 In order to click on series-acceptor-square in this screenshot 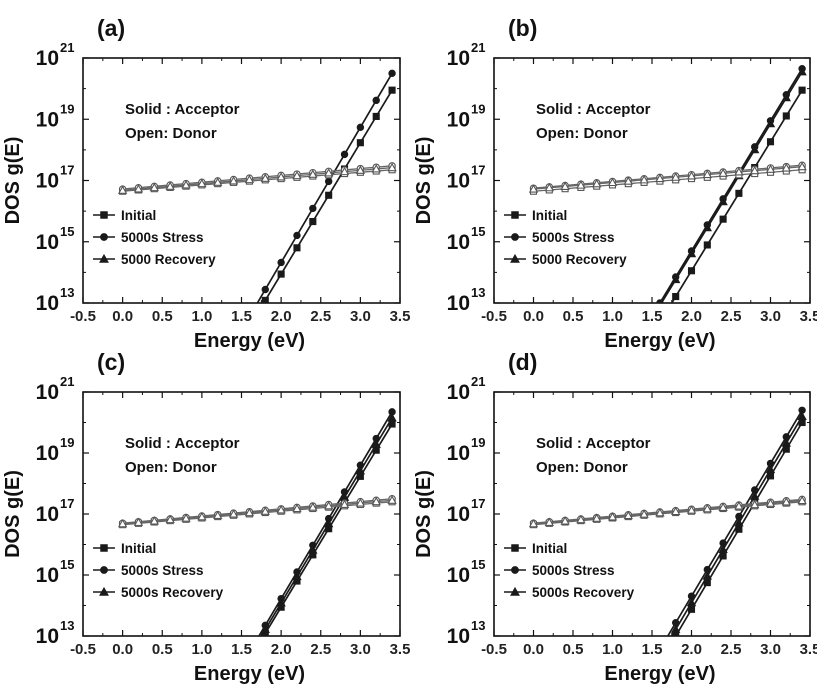, I will do `click(328, 194)`.